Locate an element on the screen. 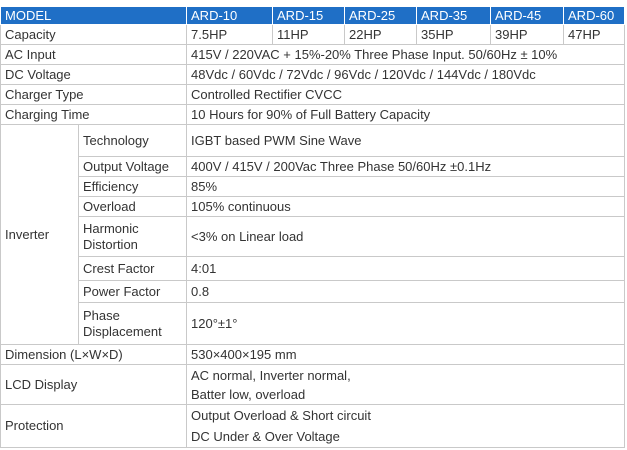 The height and width of the screenshot is (450, 627). sub-label: Output Voltage is located at coordinates (132, 166).